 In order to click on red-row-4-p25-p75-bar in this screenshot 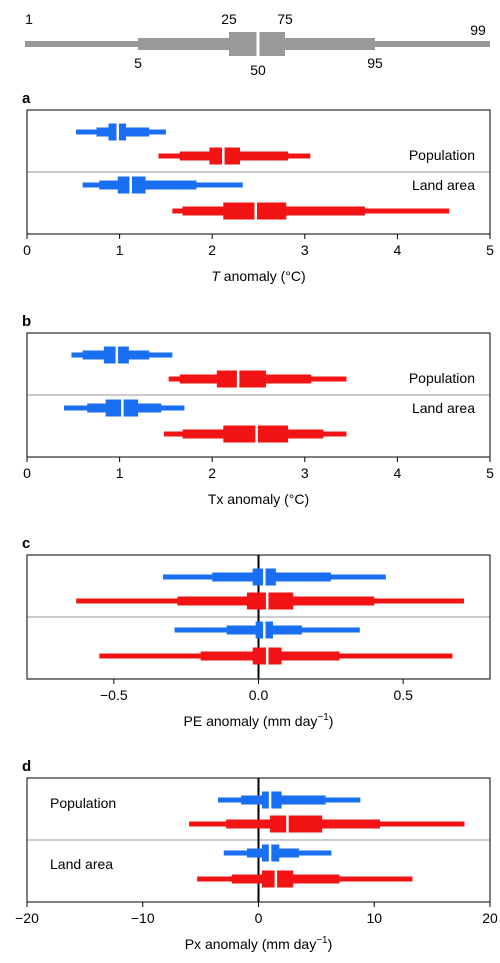, I will do `click(277, 879)`.